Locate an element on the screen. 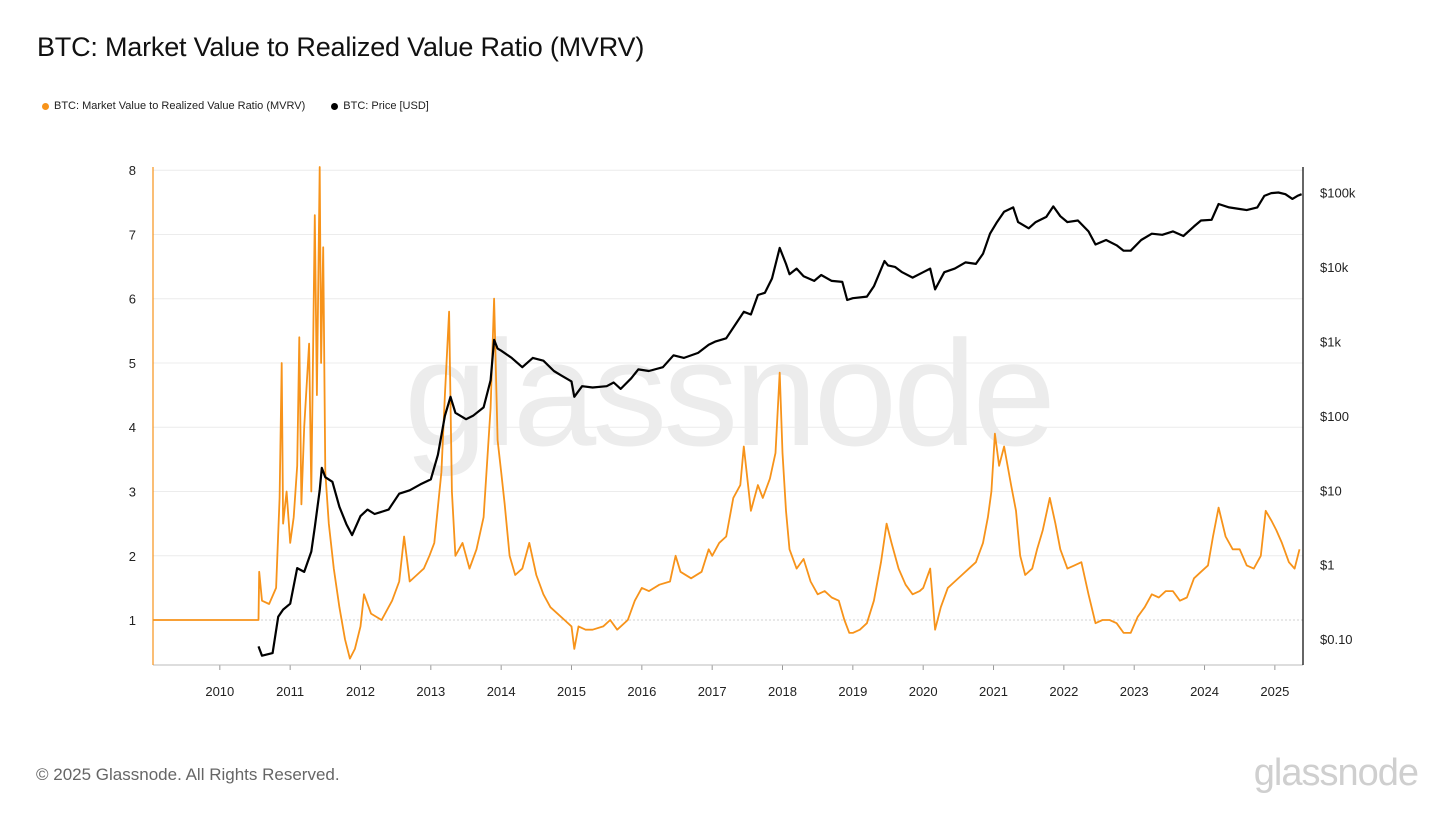  watermark-text: glassnode is located at coordinates (728, 393).